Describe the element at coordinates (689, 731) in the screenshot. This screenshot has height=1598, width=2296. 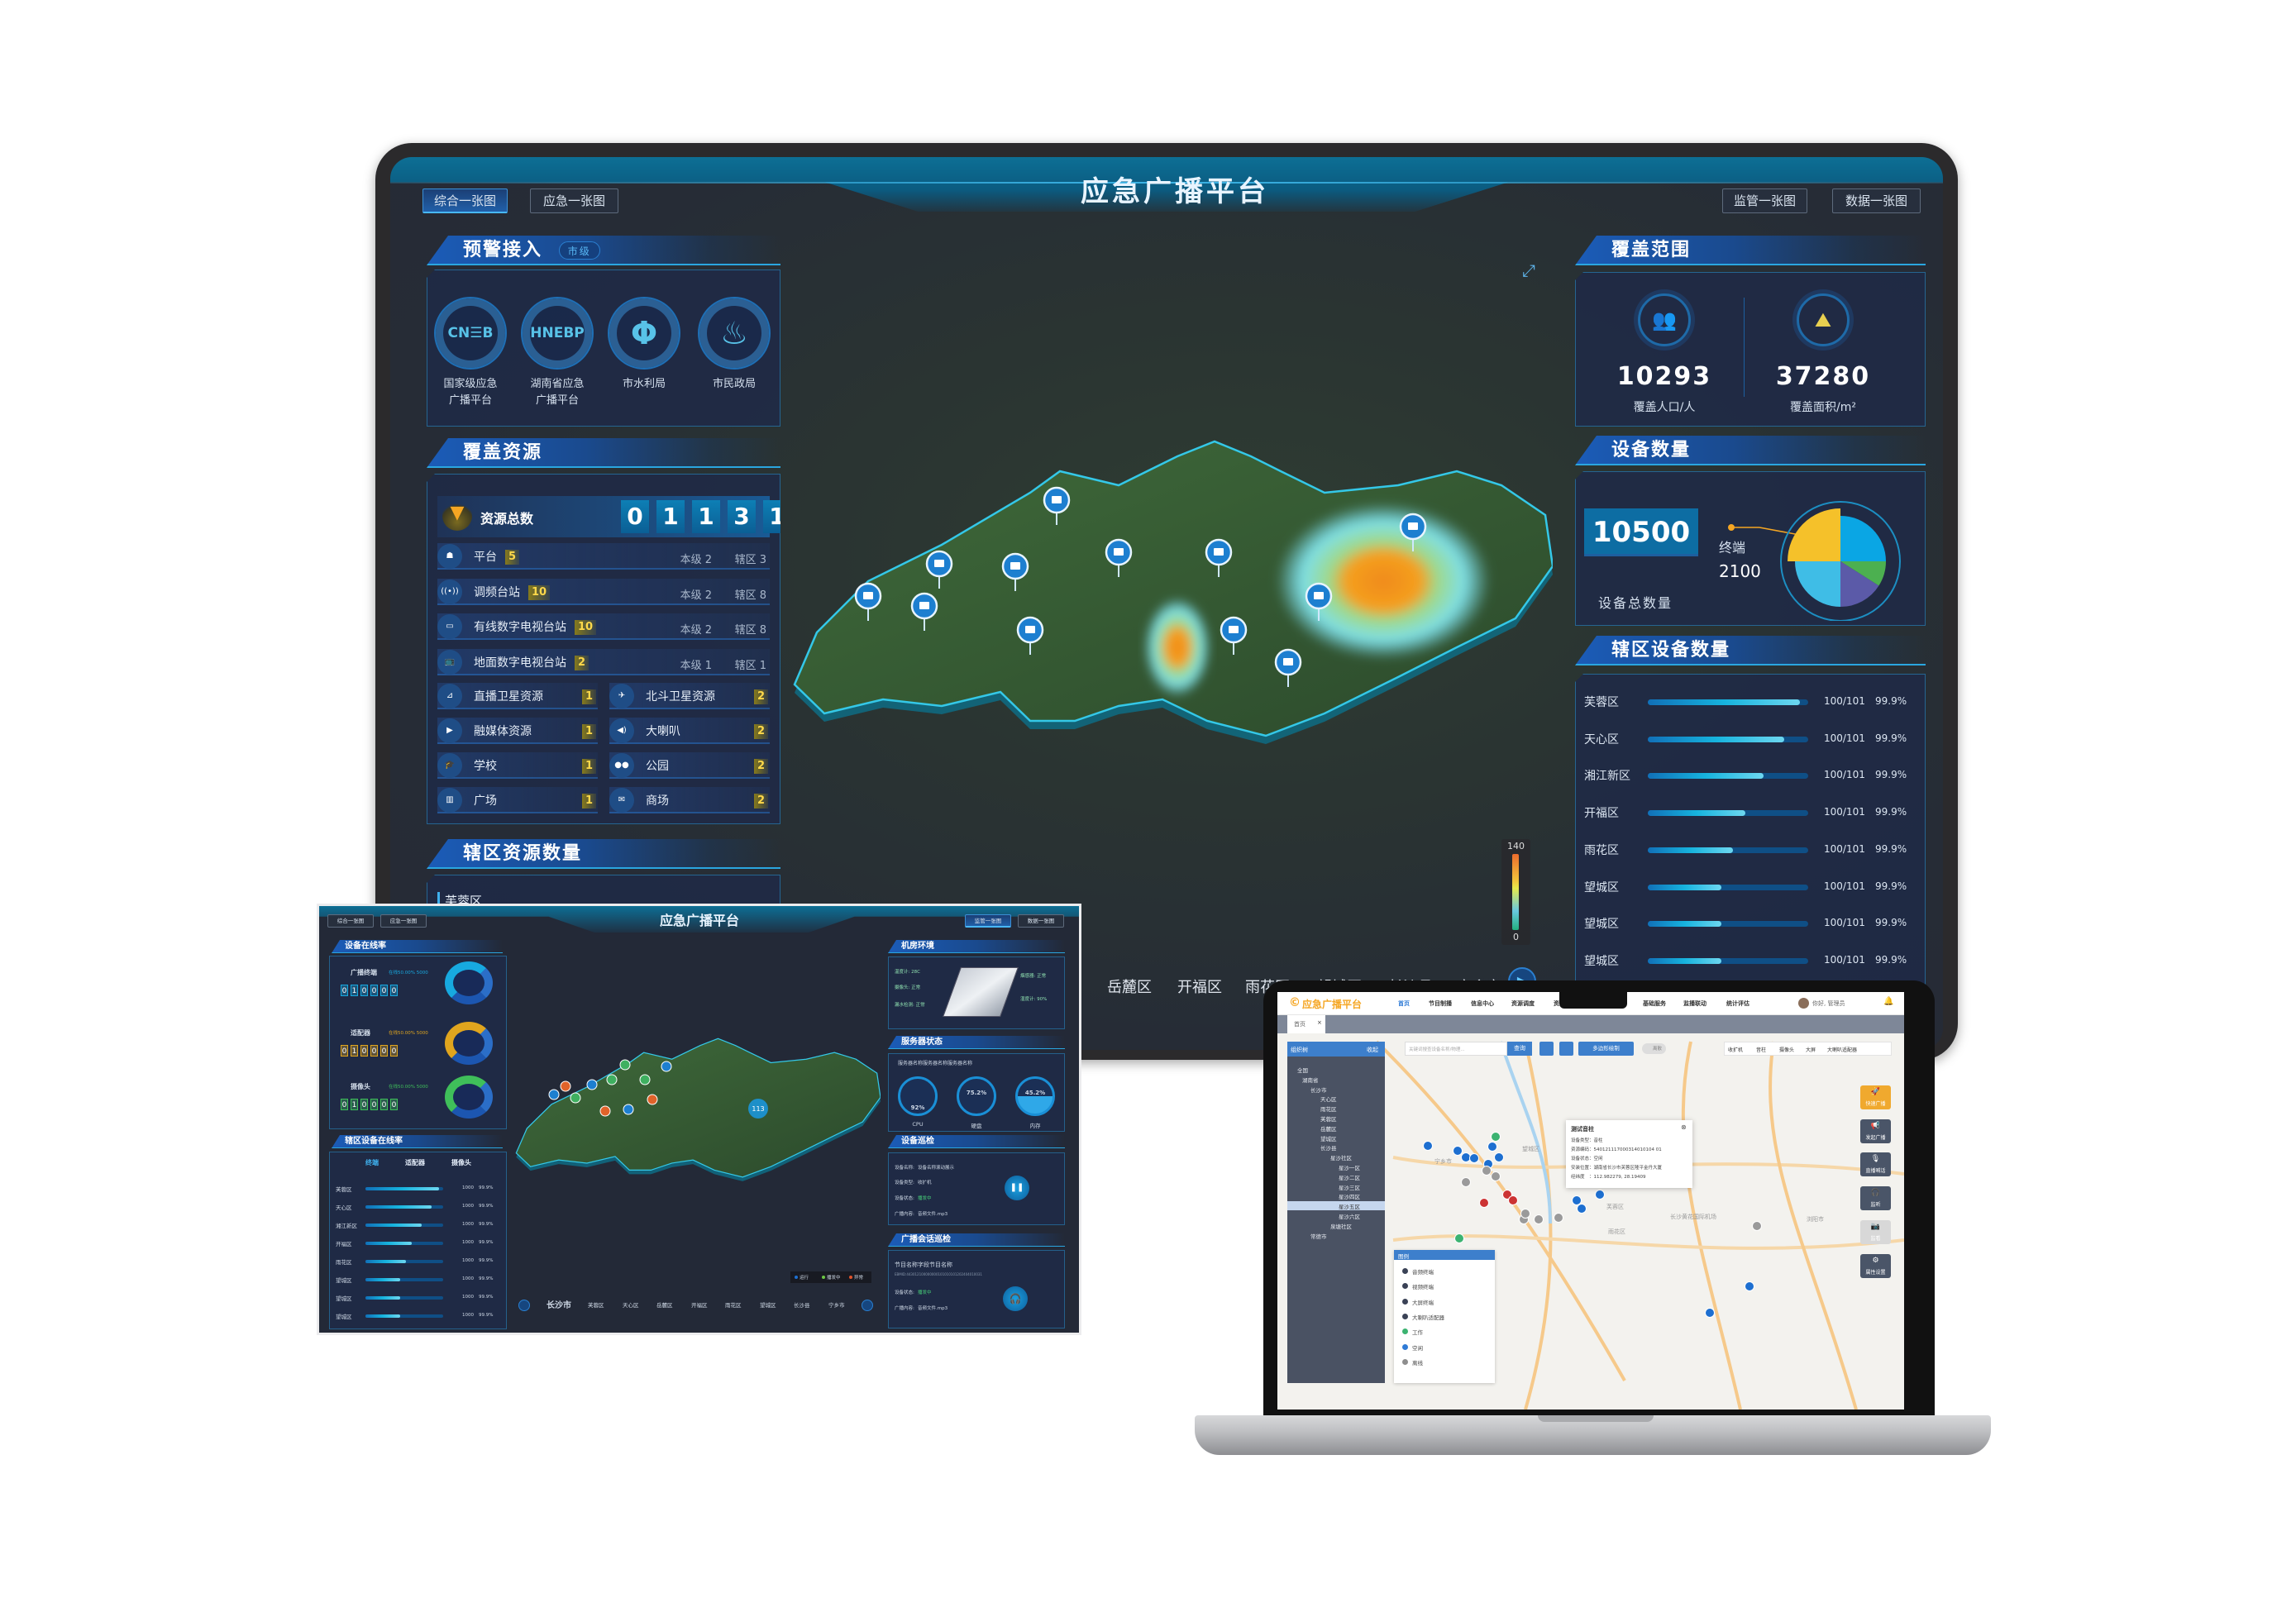
I see `resource-row: ◀) 大喇叭 2` at that location.